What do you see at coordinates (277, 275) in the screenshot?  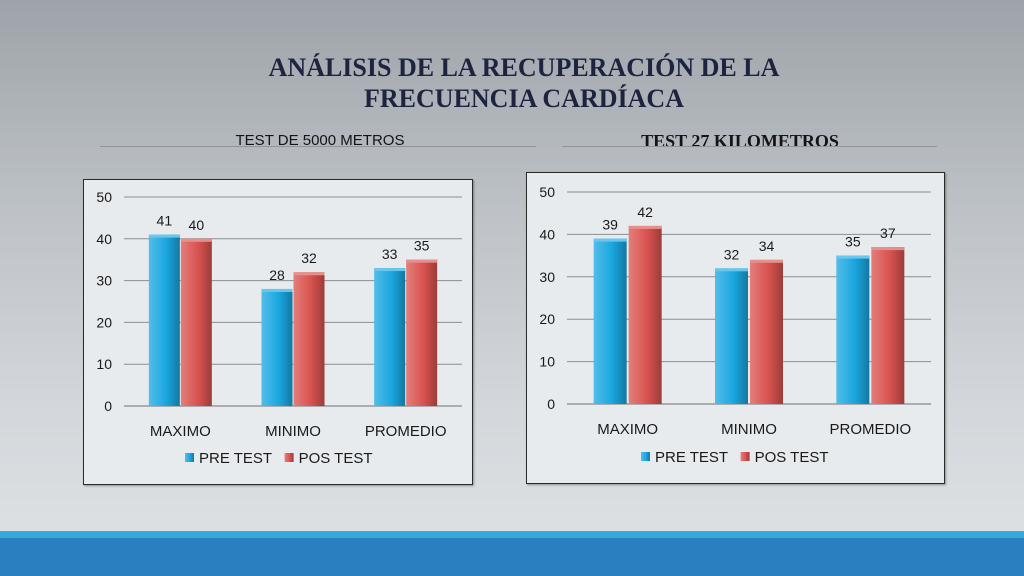 I see `data-label: 28` at bounding box center [277, 275].